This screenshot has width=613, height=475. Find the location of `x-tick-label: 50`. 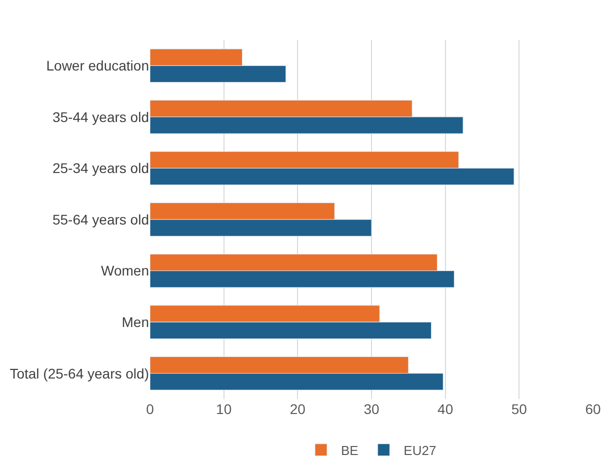

x-tick-label: 50 is located at coordinates (519, 409).